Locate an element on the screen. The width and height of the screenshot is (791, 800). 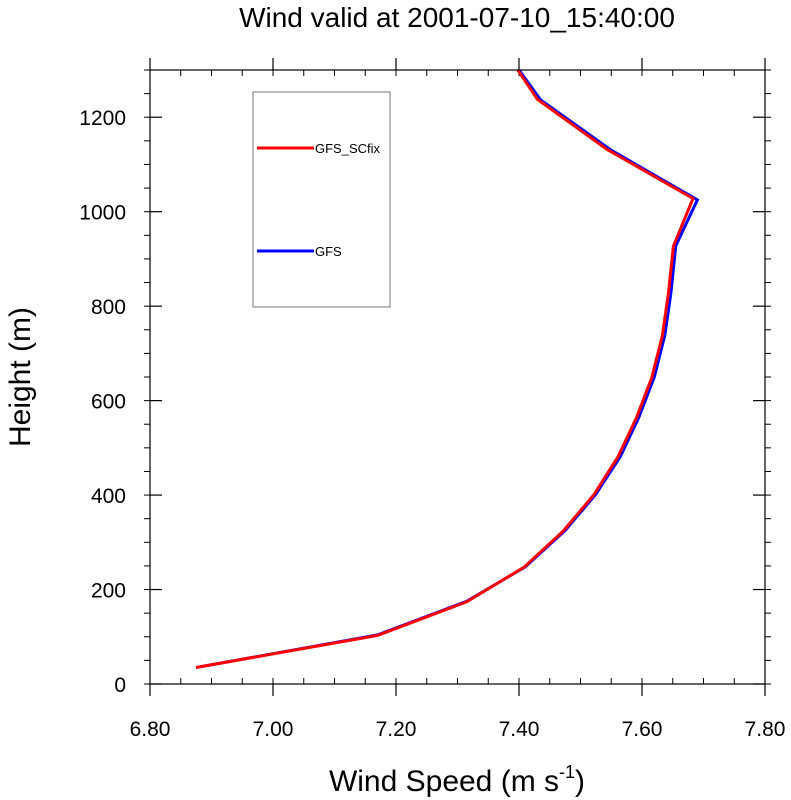
y-tick-label: 200 is located at coordinates (108, 591).